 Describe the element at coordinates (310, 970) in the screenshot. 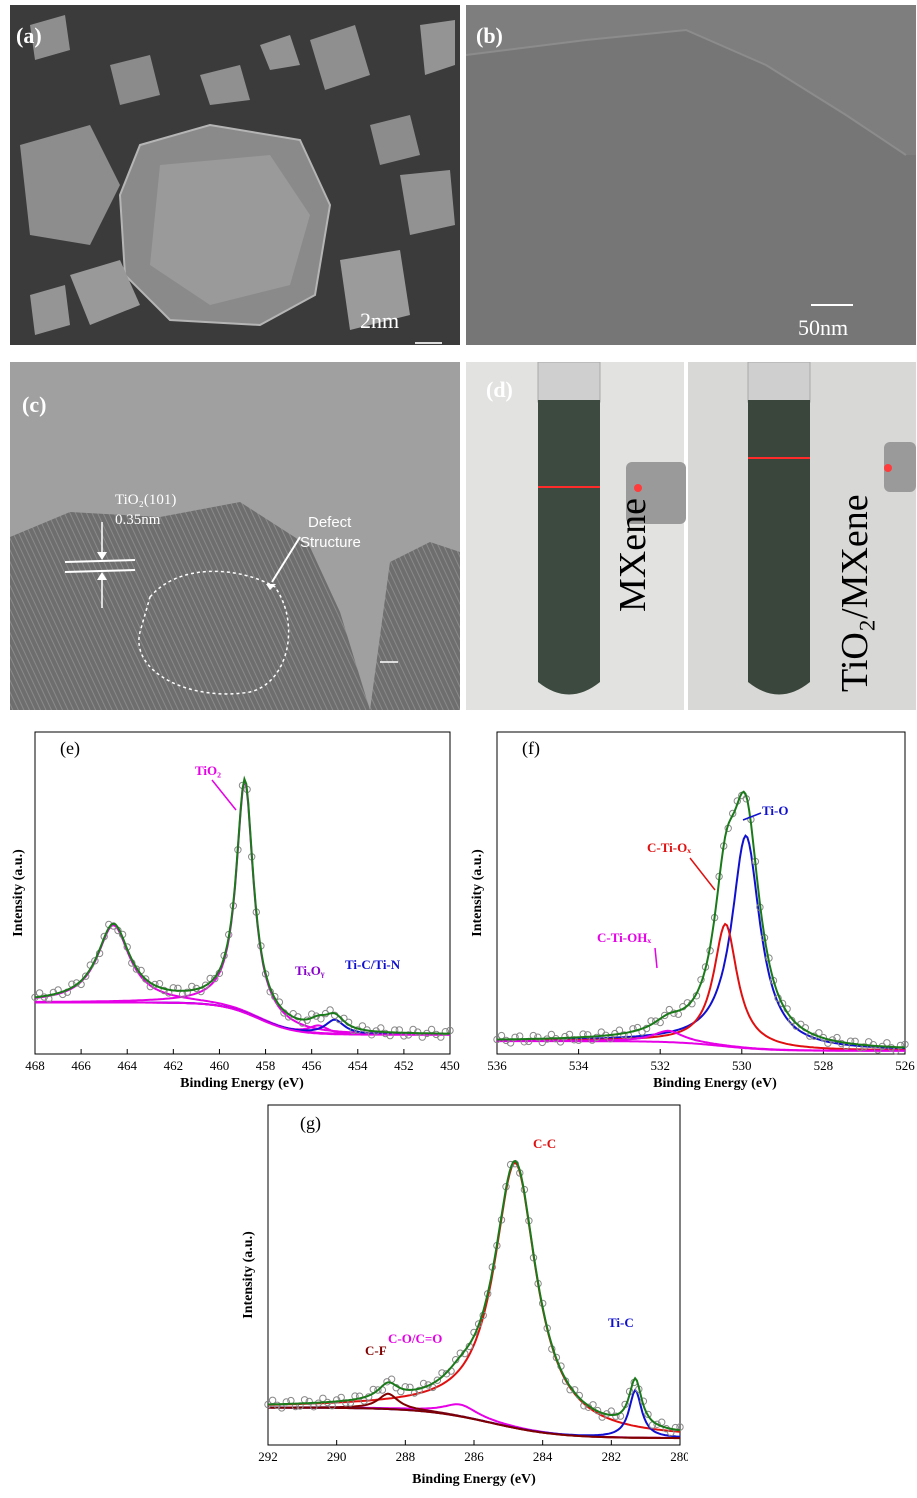

I see `chart-e-annot-tixoy: TiₓOᵧ` at that location.